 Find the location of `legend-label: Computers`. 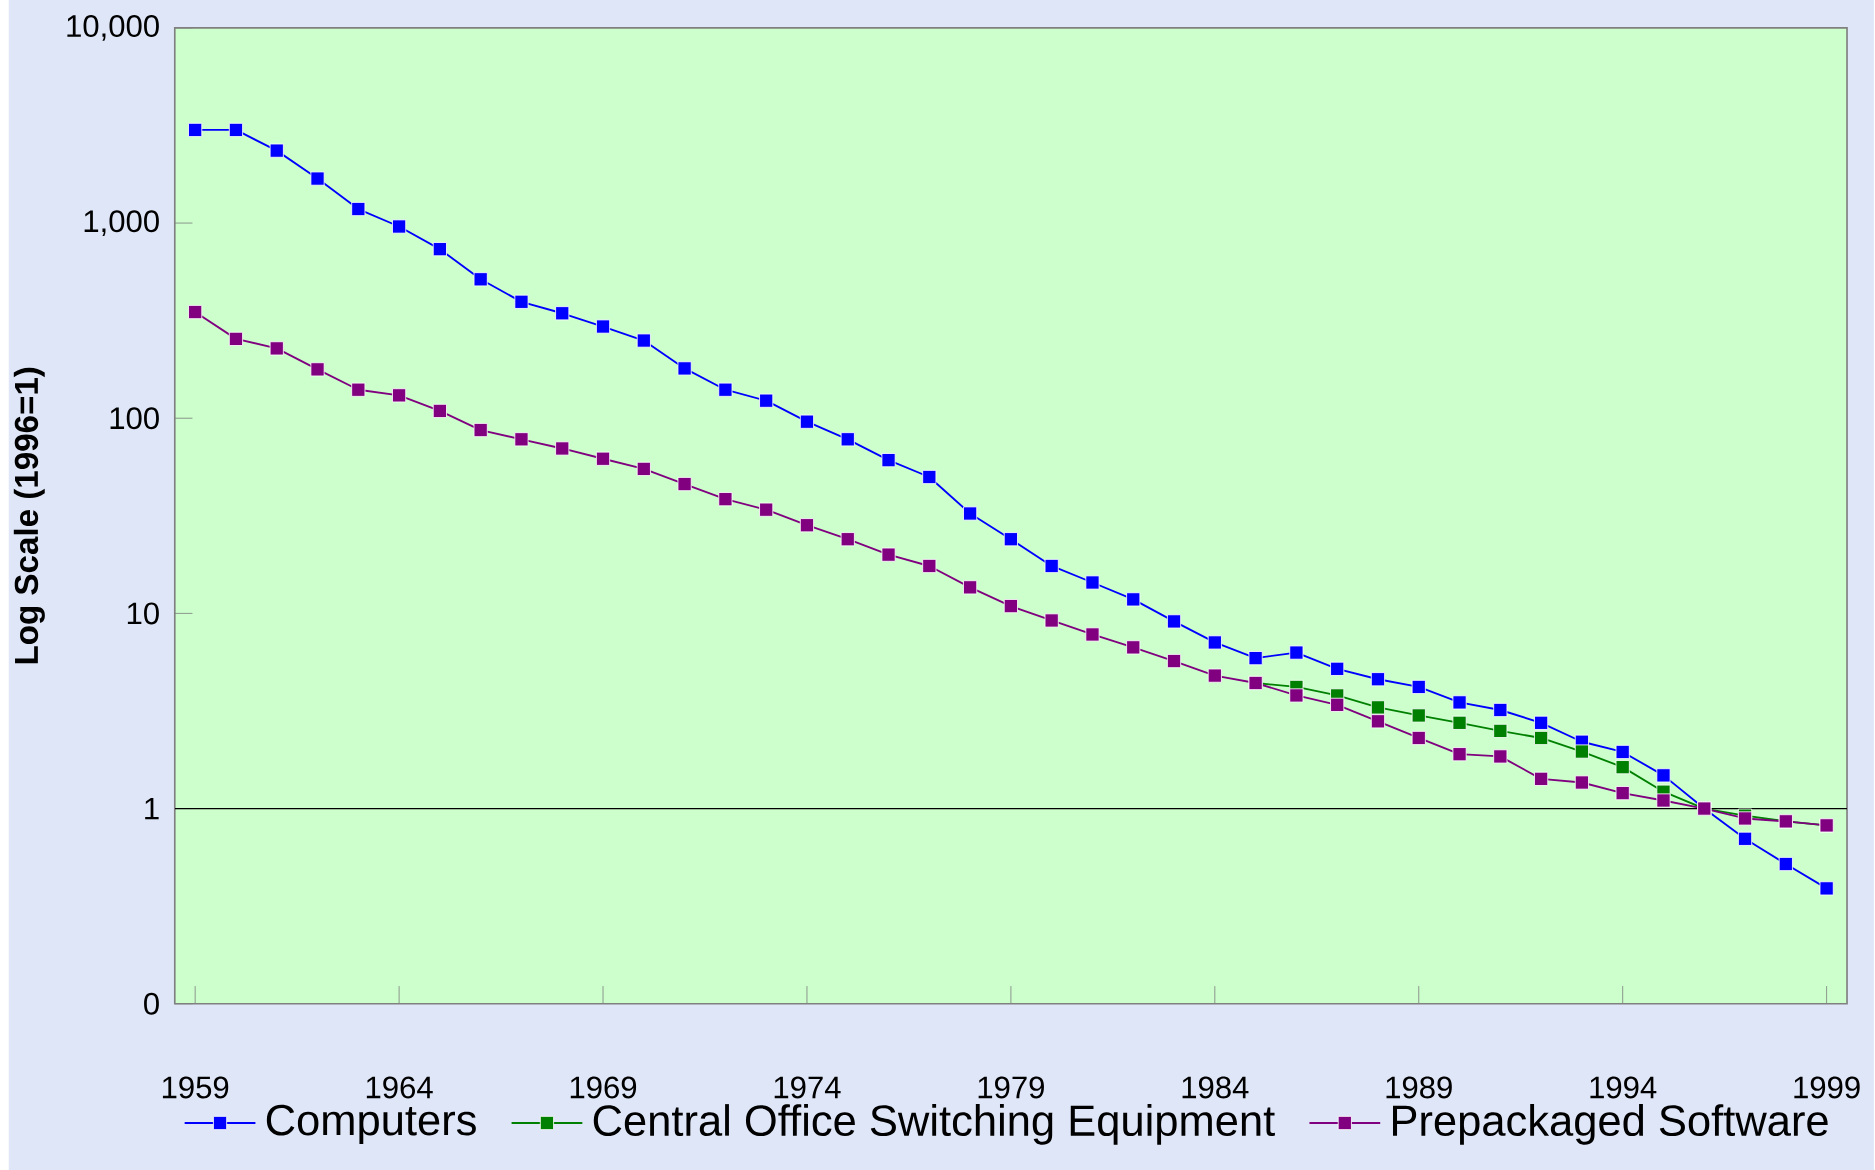

legend-label: Computers is located at coordinates (371, 1124).